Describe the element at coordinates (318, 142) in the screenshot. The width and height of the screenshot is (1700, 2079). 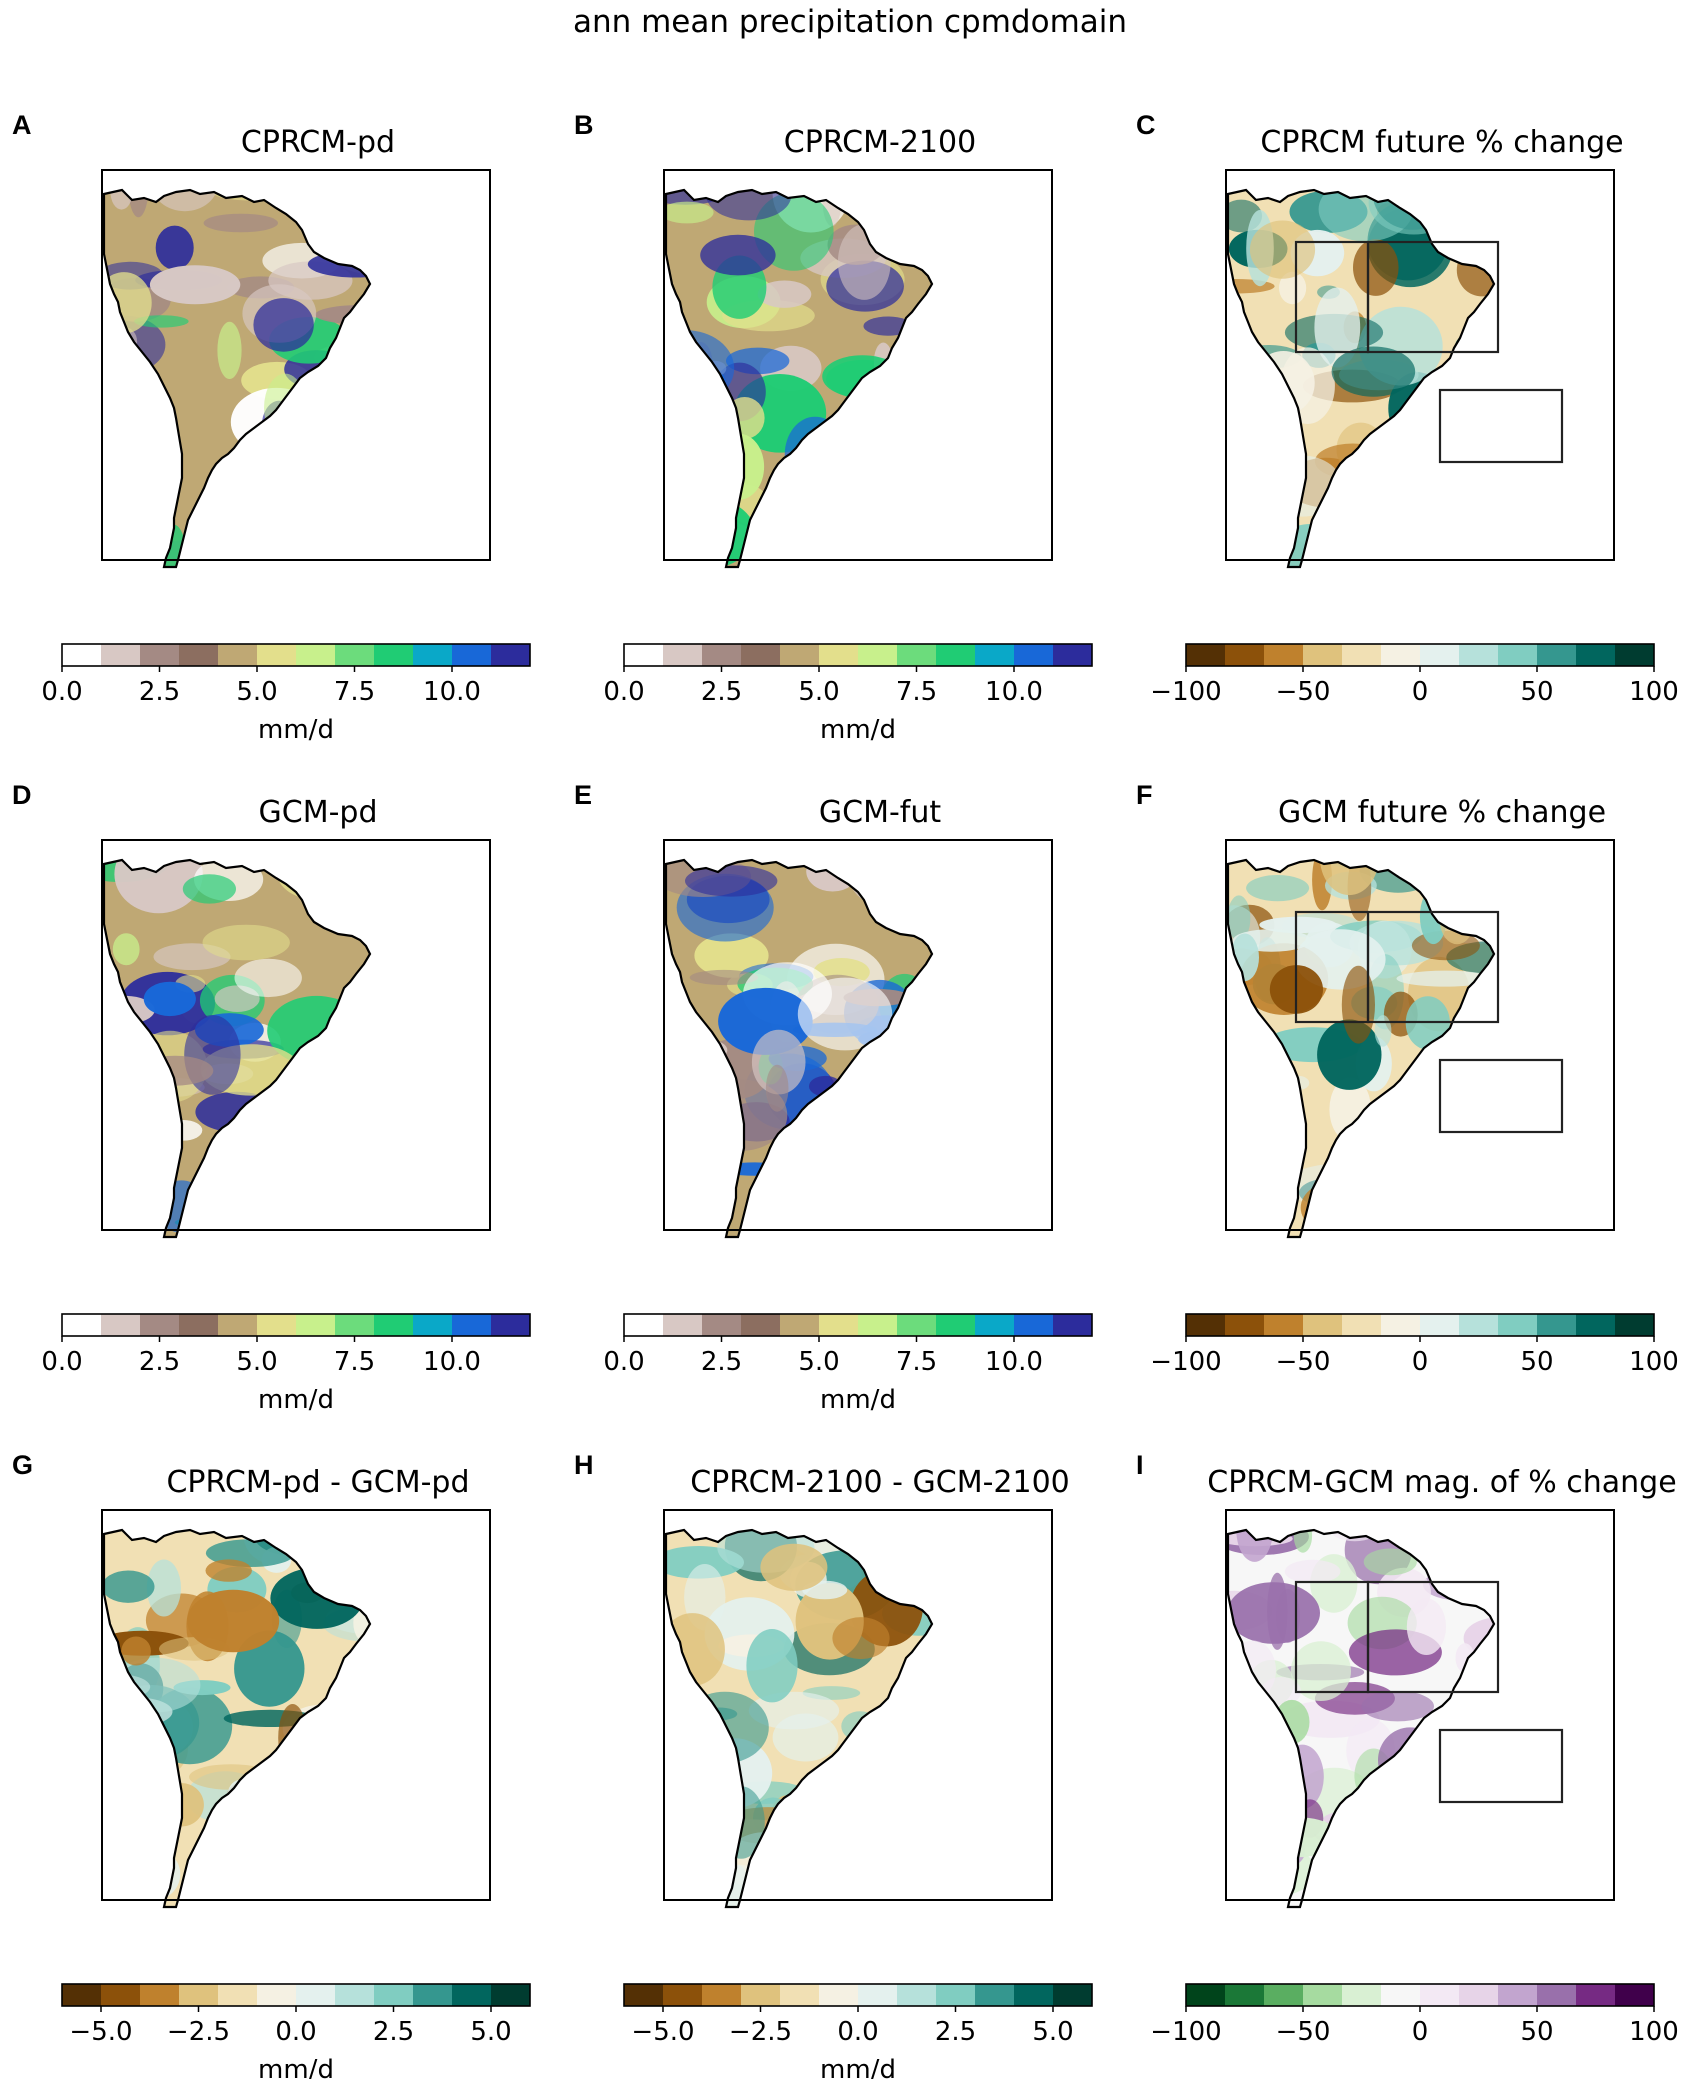
I see `panel-title: CPRCM-pd` at that location.